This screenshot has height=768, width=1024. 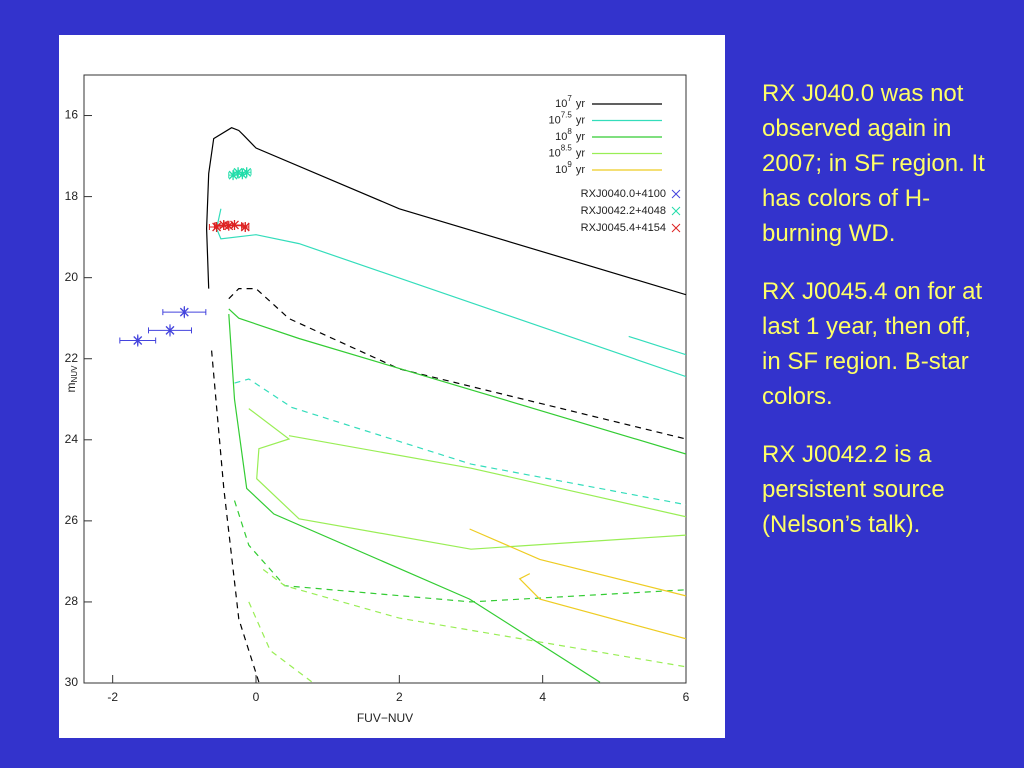 I want to click on legend-label: RXJ0045.4+4154, so click(x=623, y=228).